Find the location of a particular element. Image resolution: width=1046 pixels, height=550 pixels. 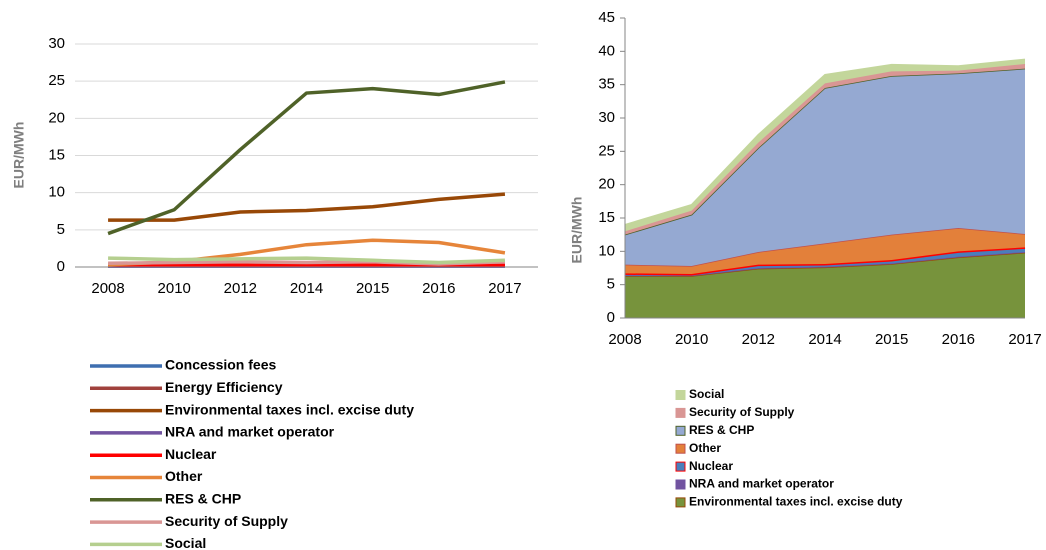

legend-label: Energy Efficiency is located at coordinates (224, 387).